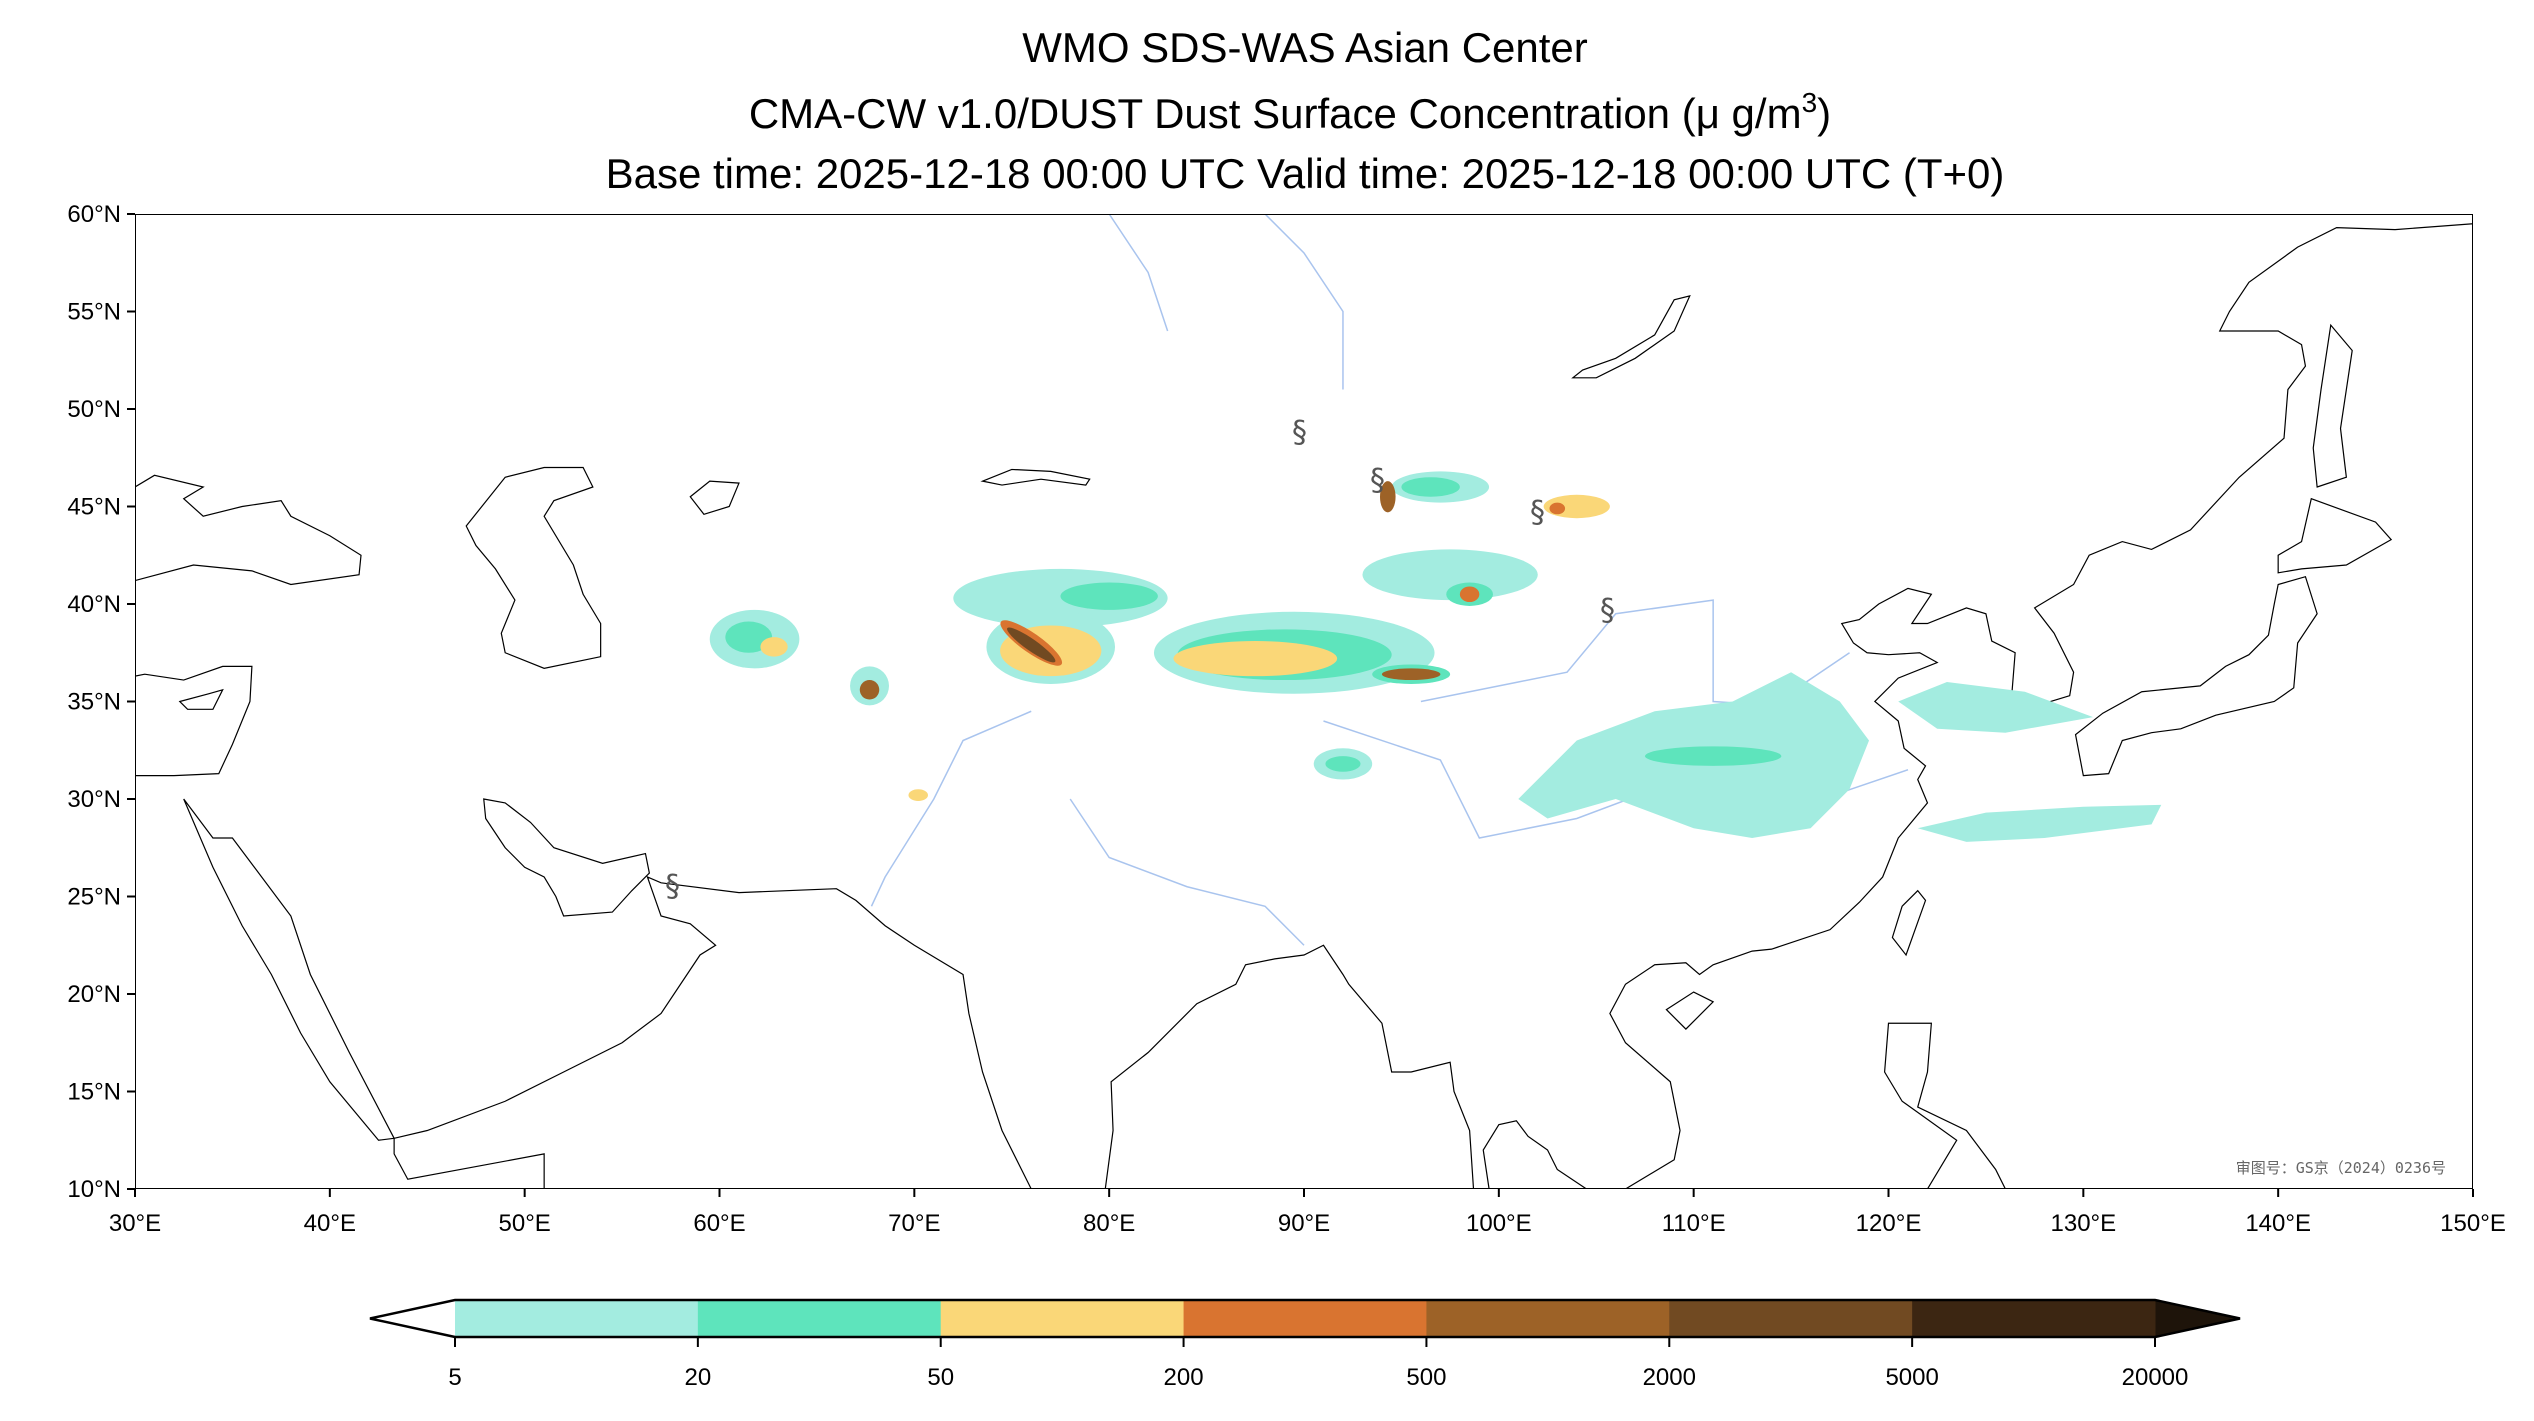  What do you see at coordinates (1996, 707) in the screenshot?
I see `dust-region-yellow-sea` at bounding box center [1996, 707].